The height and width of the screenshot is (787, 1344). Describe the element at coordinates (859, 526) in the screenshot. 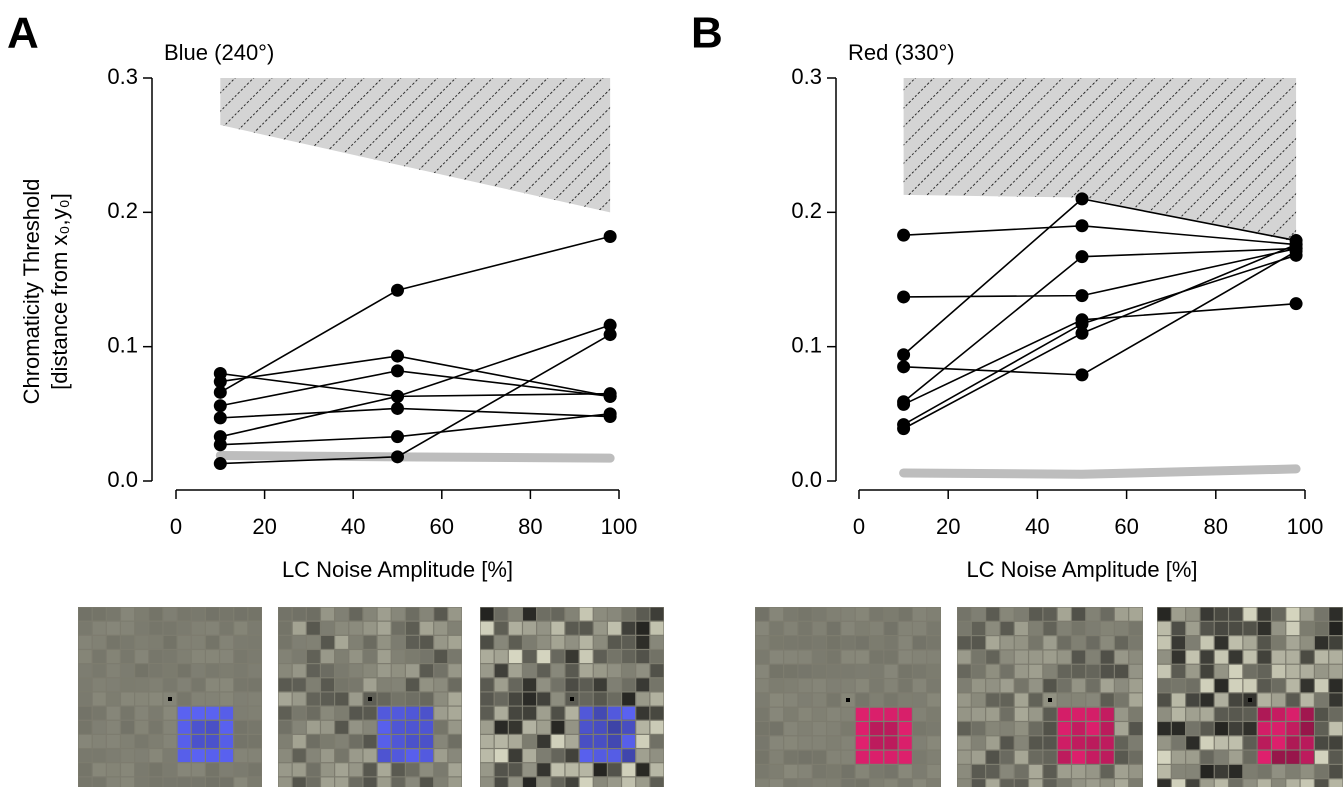

I see `x-tick-label: 0` at that location.